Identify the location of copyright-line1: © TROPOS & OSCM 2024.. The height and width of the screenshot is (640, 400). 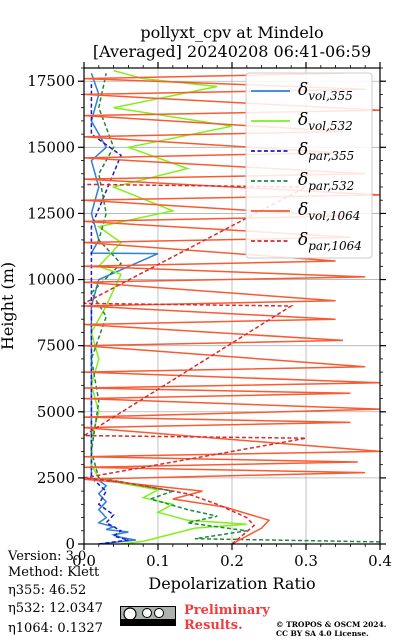
(331, 624).